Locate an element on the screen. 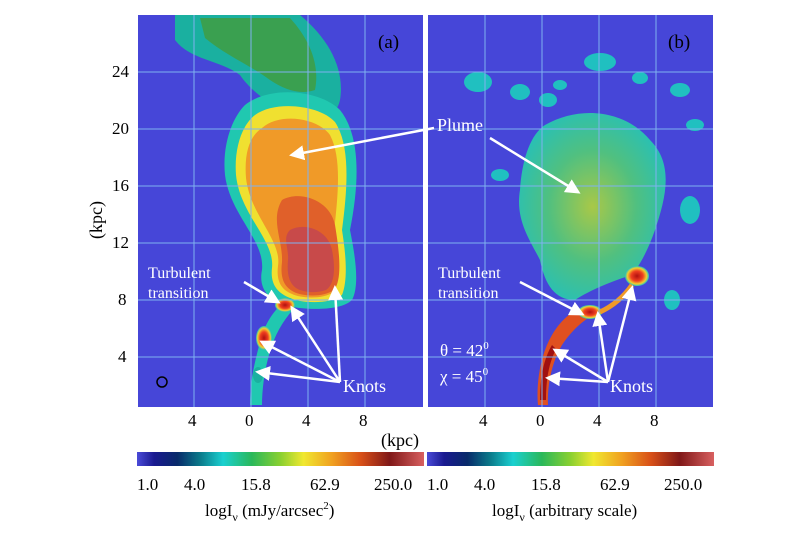  colorbar-b-label: logIν (arbitrary scale) is located at coordinates (564, 512).